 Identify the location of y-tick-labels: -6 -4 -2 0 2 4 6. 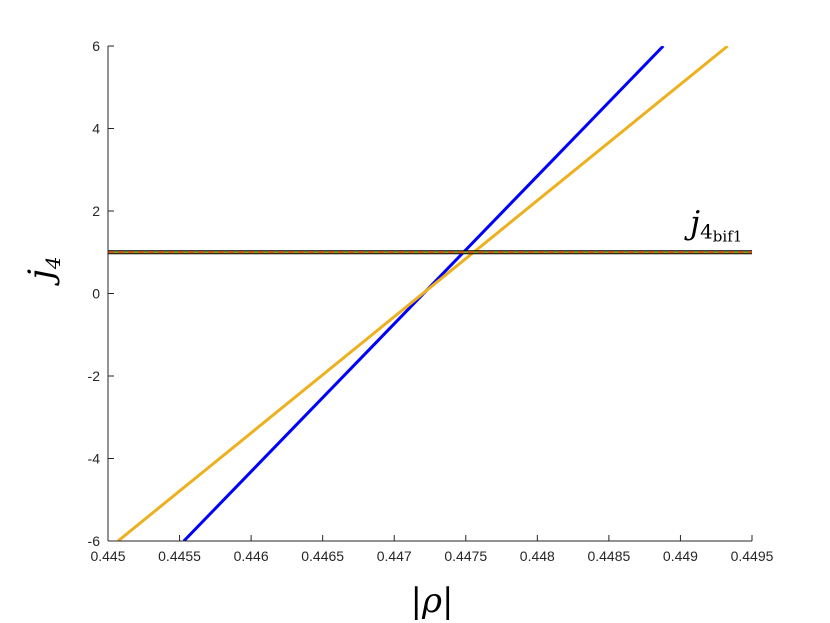
(94, 293).